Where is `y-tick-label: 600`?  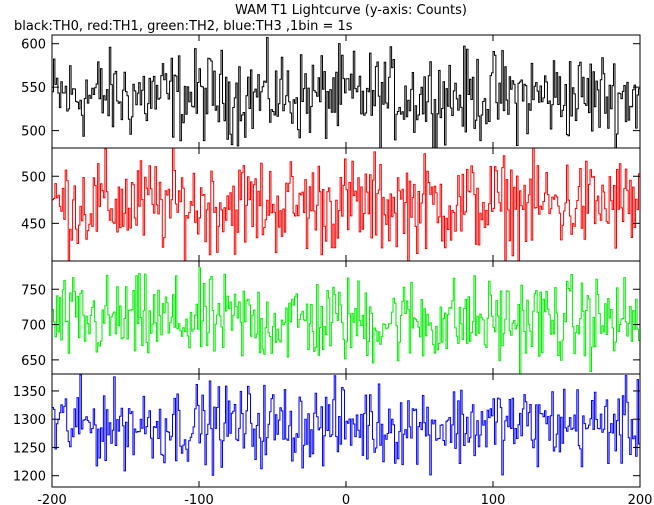
y-tick-label: 600 is located at coordinates (33, 45).